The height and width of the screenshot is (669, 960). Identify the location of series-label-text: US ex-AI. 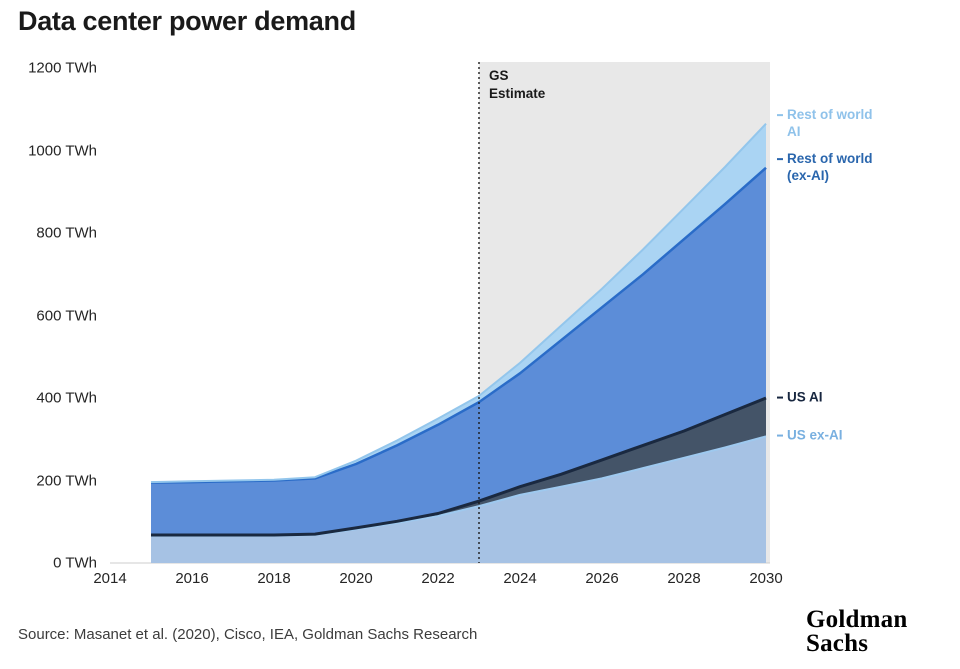
(815, 435).